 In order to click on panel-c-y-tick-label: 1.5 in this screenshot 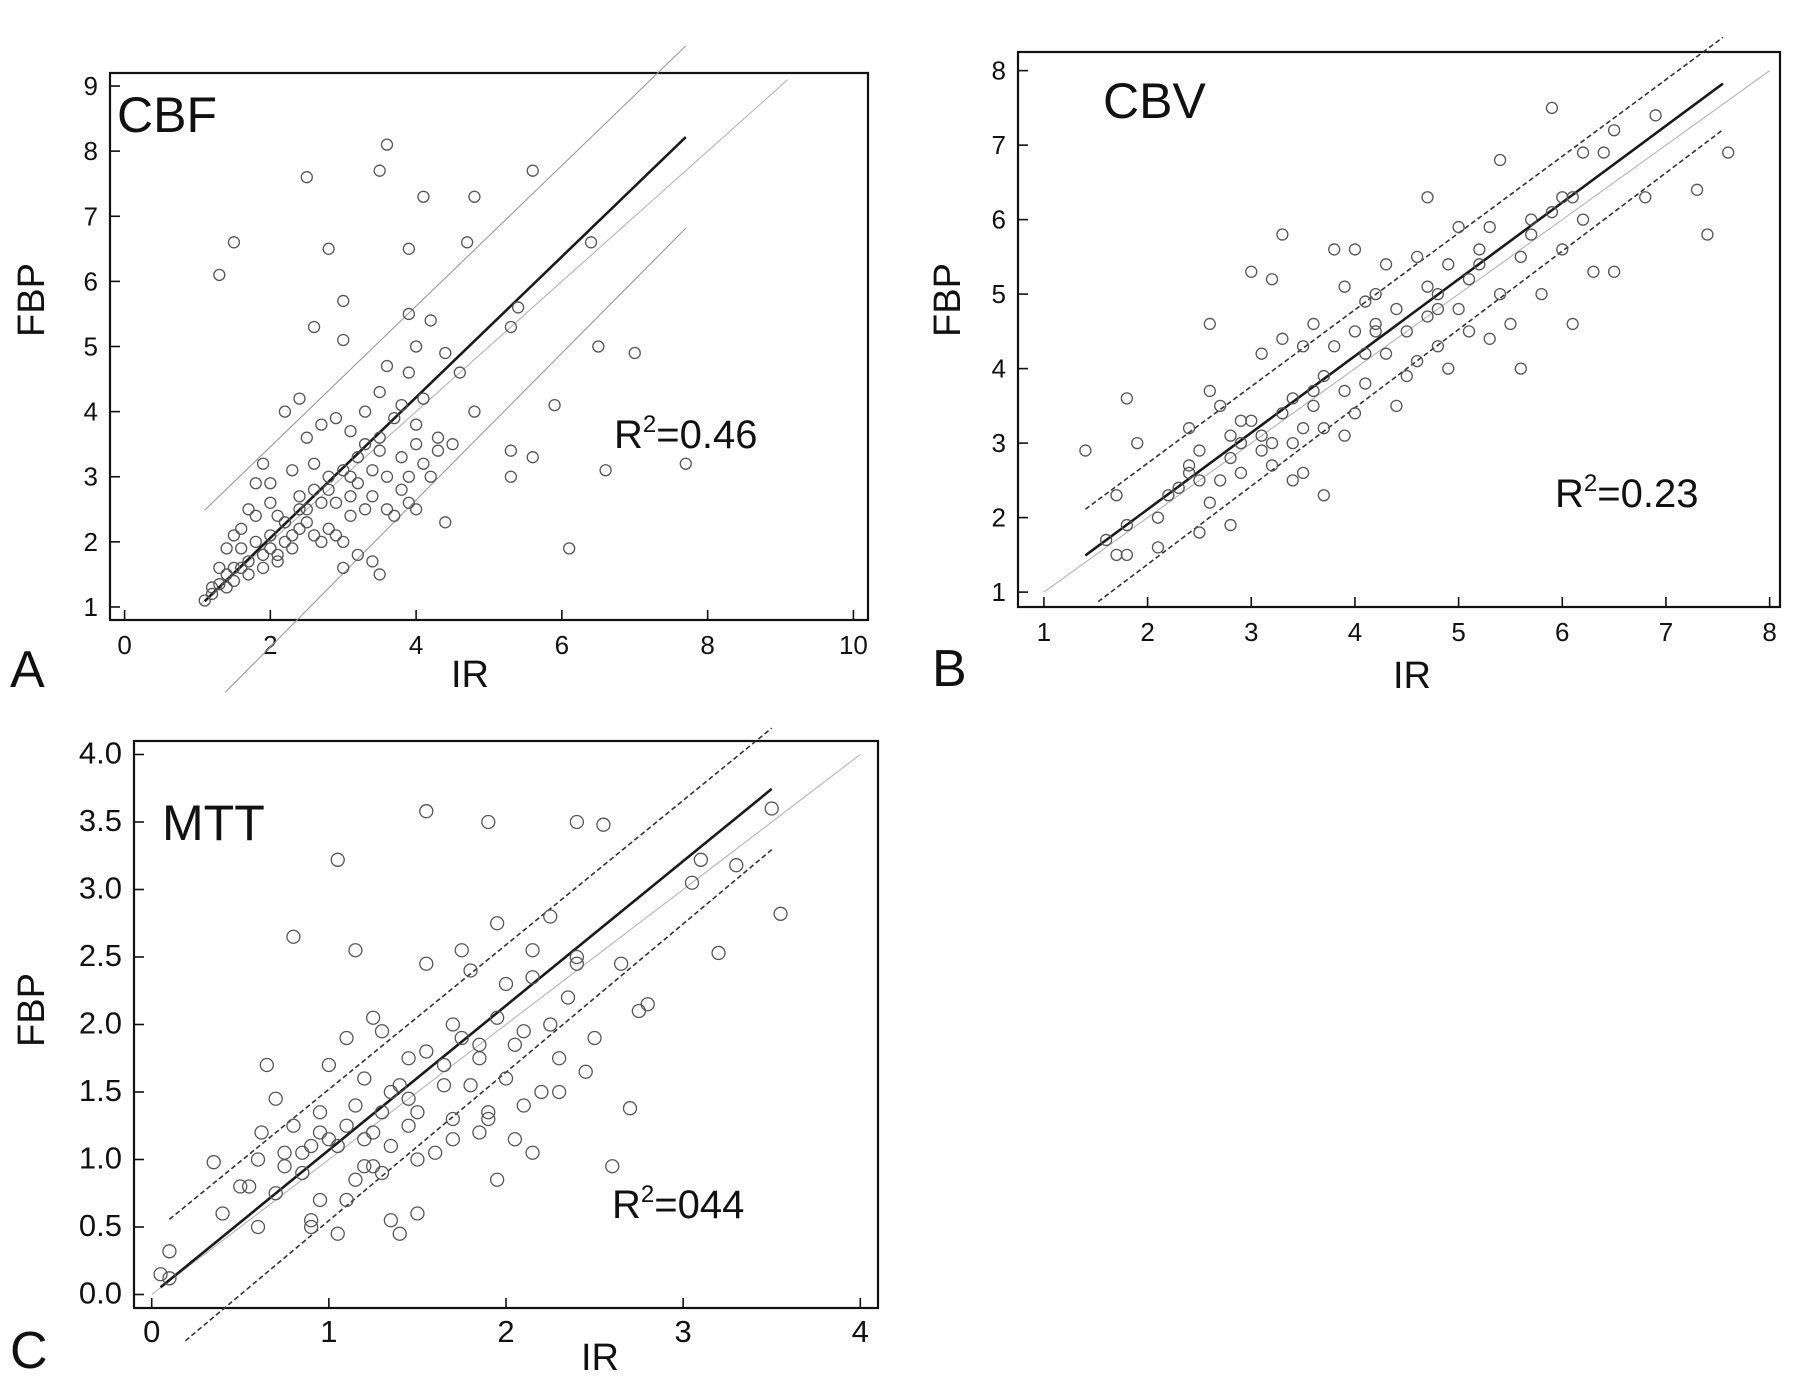, I will do `click(100, 1090)`.